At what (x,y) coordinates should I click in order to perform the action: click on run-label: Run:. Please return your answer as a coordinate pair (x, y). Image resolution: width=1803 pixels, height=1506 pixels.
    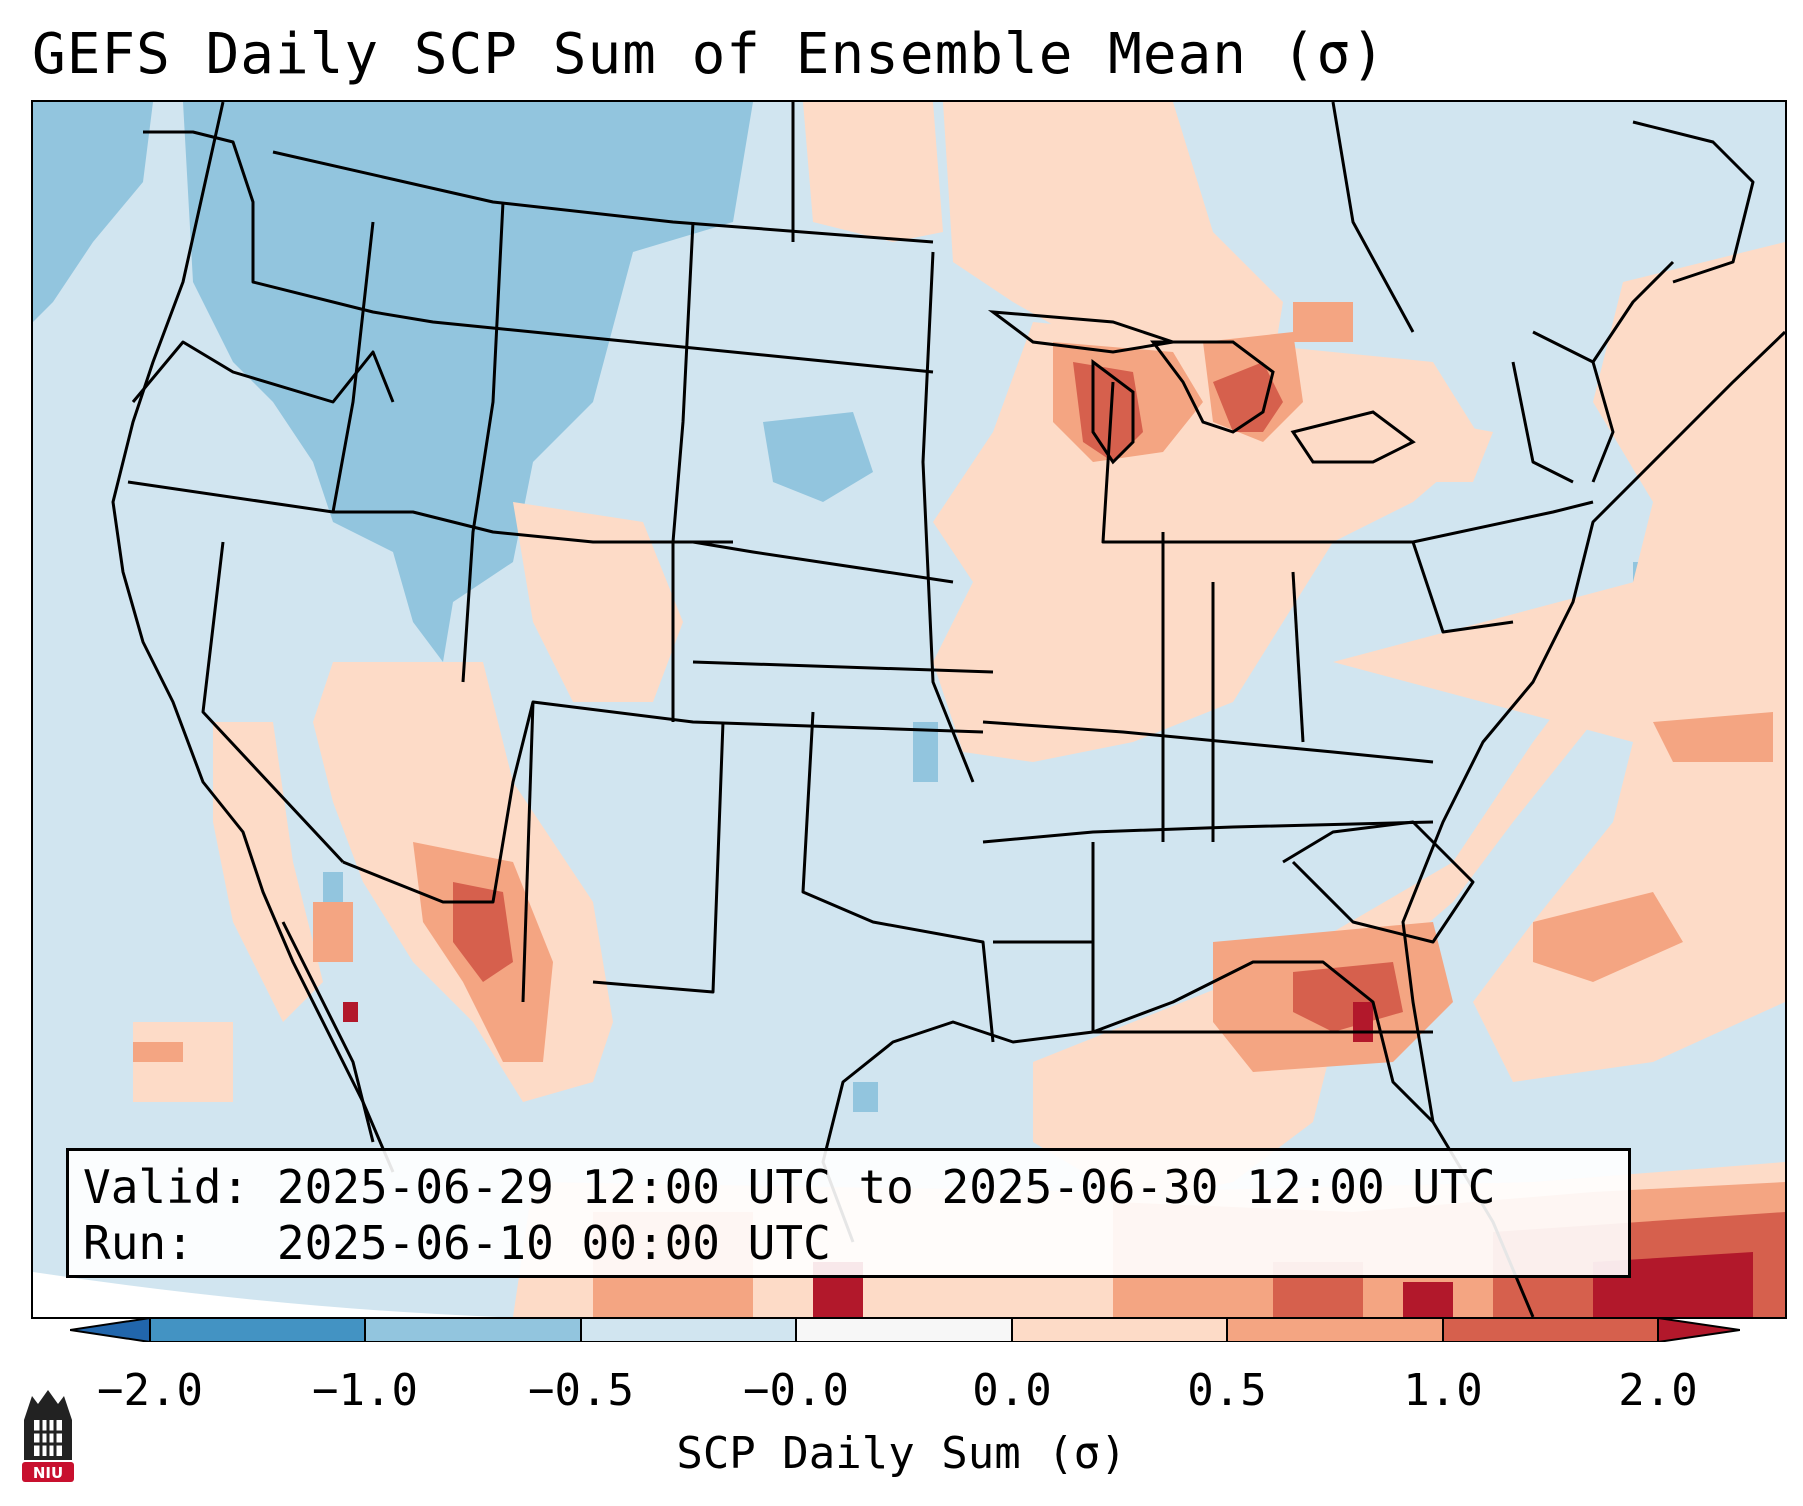
    Looking at the image, I should click on (138, 1243).